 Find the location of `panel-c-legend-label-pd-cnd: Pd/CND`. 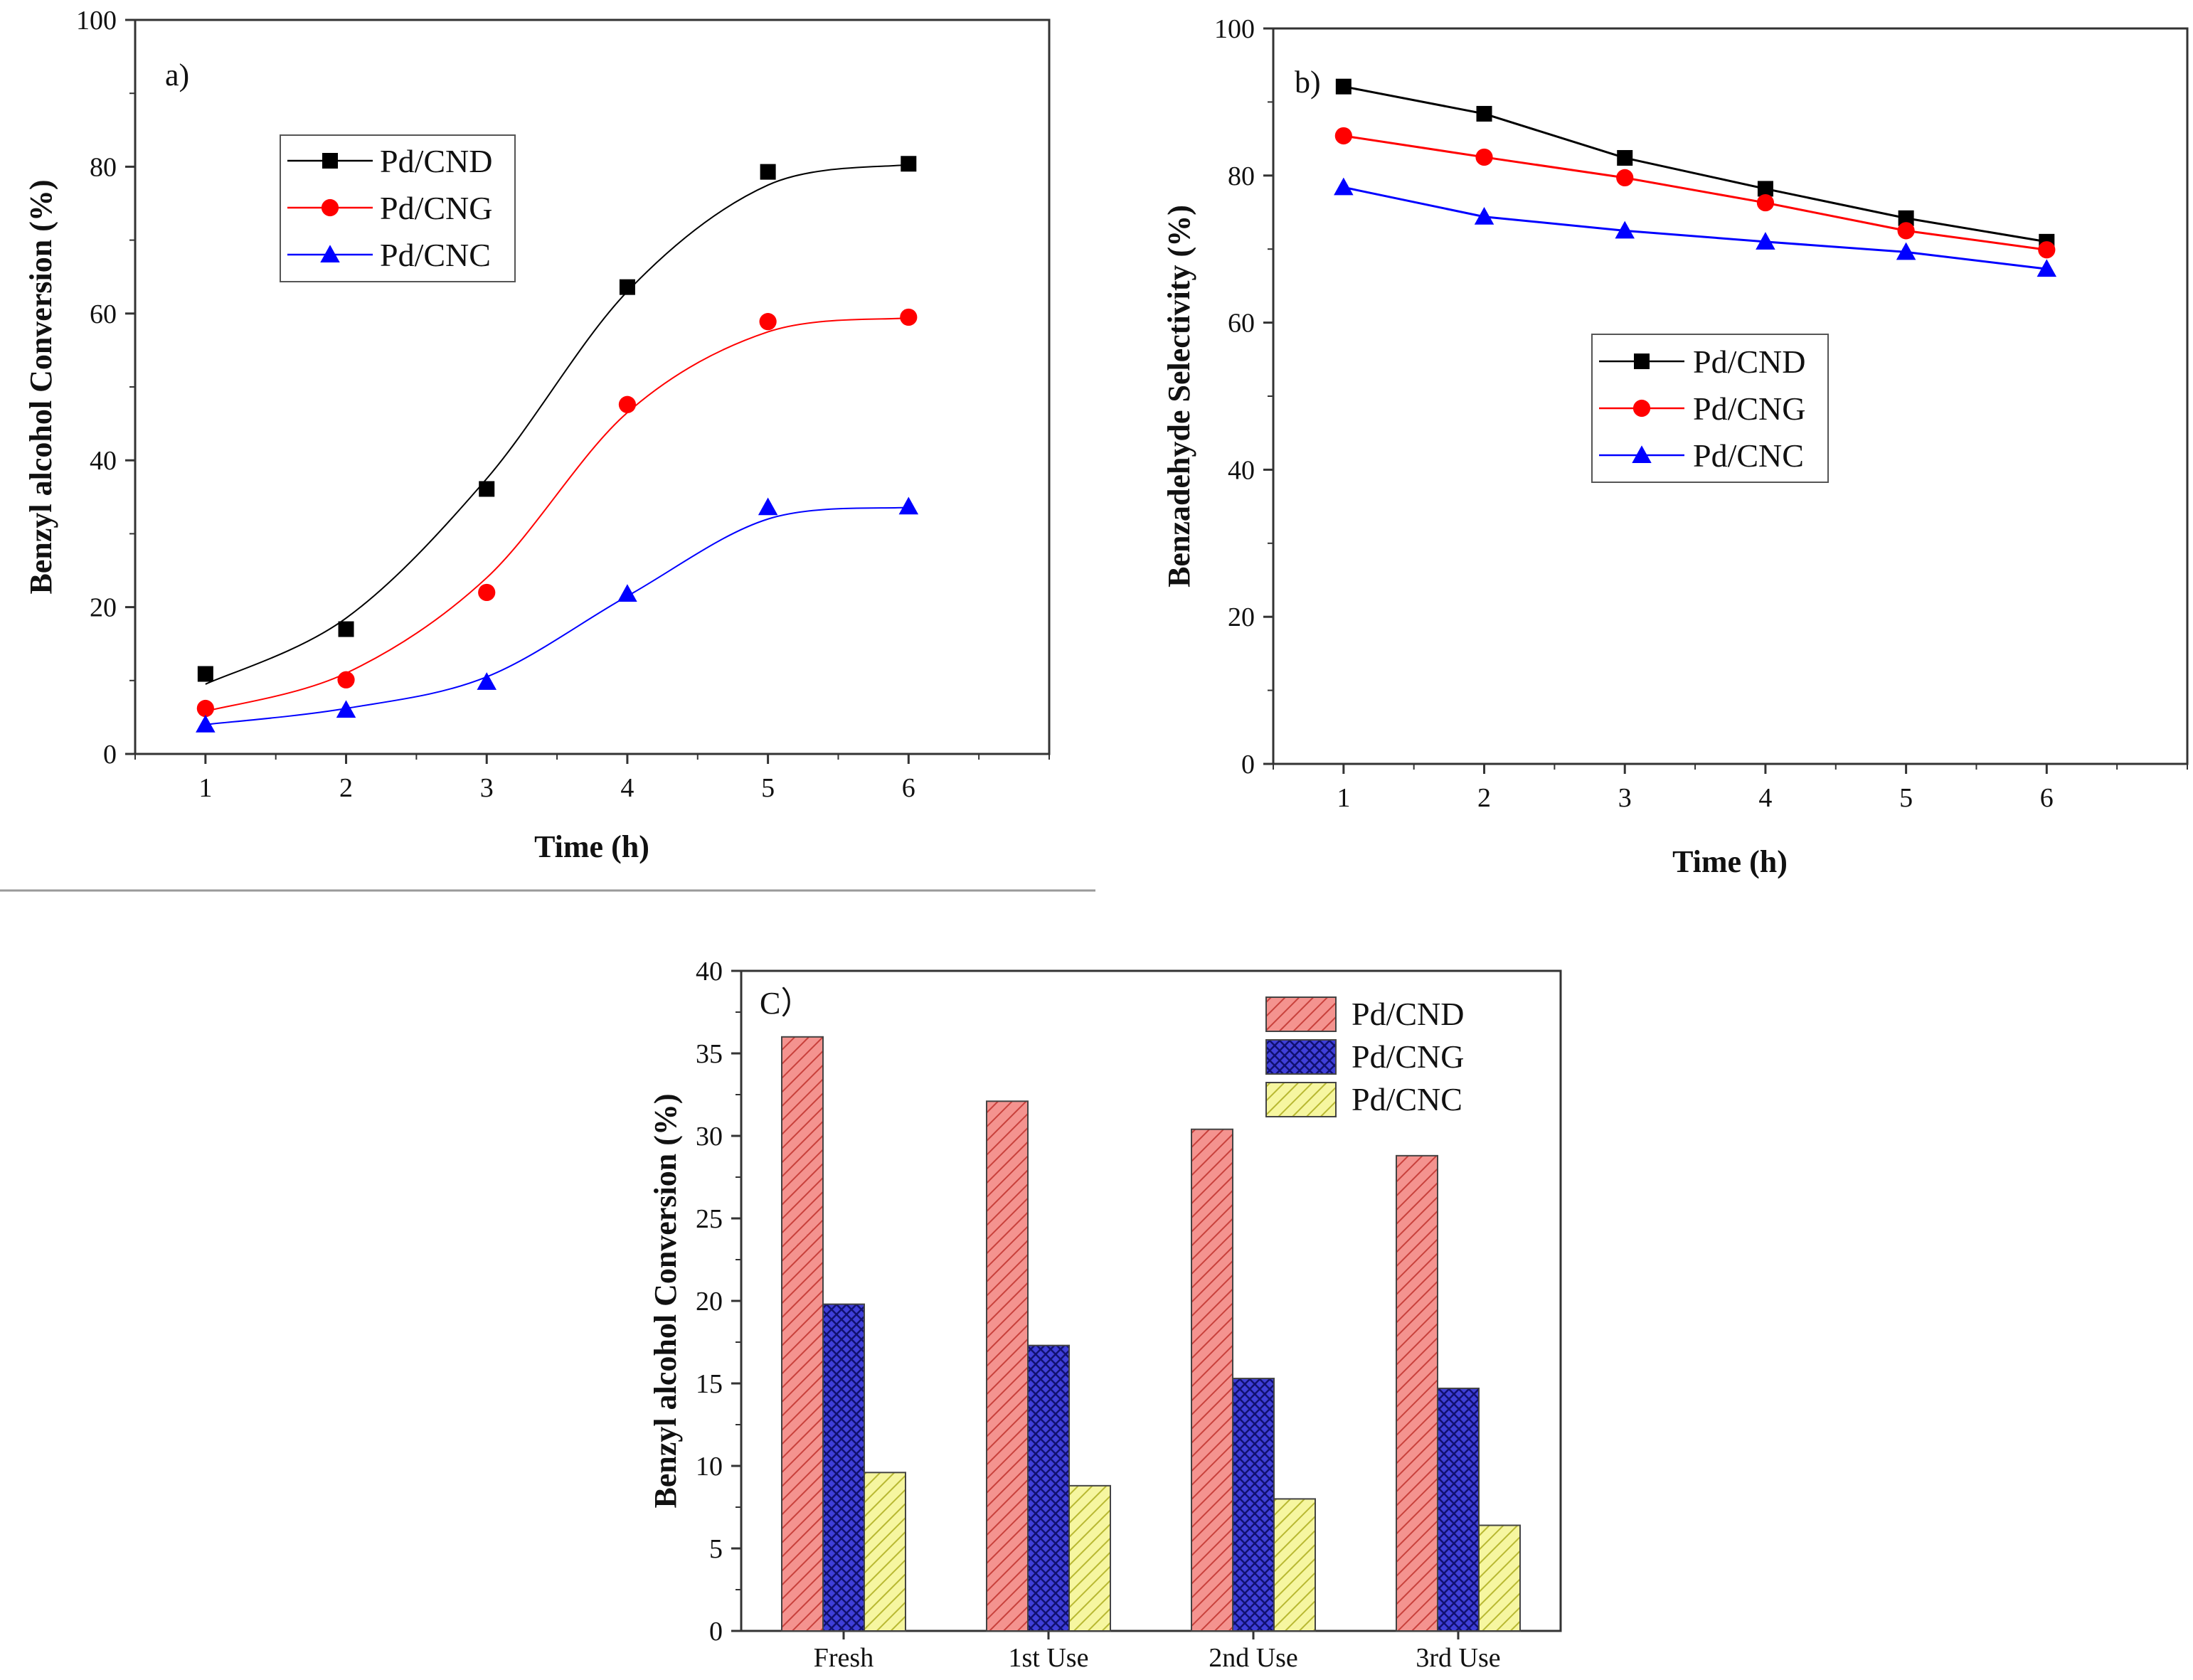

panel-c-legend-label-pd-cnd: Pd/CND is located at coordinates (1408, 1014).